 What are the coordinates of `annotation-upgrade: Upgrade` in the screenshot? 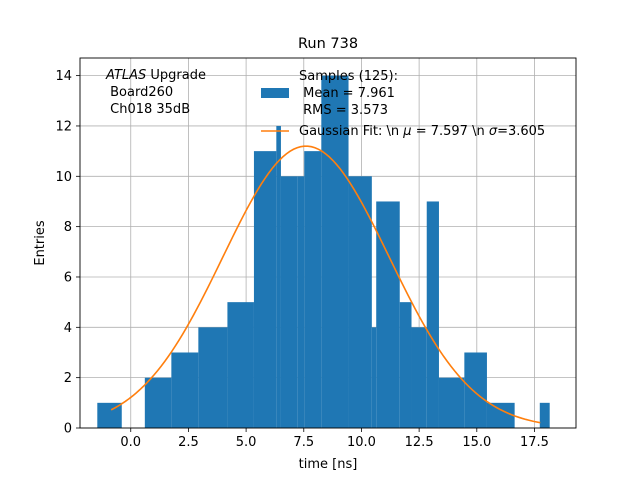 It's located at (176, 75).